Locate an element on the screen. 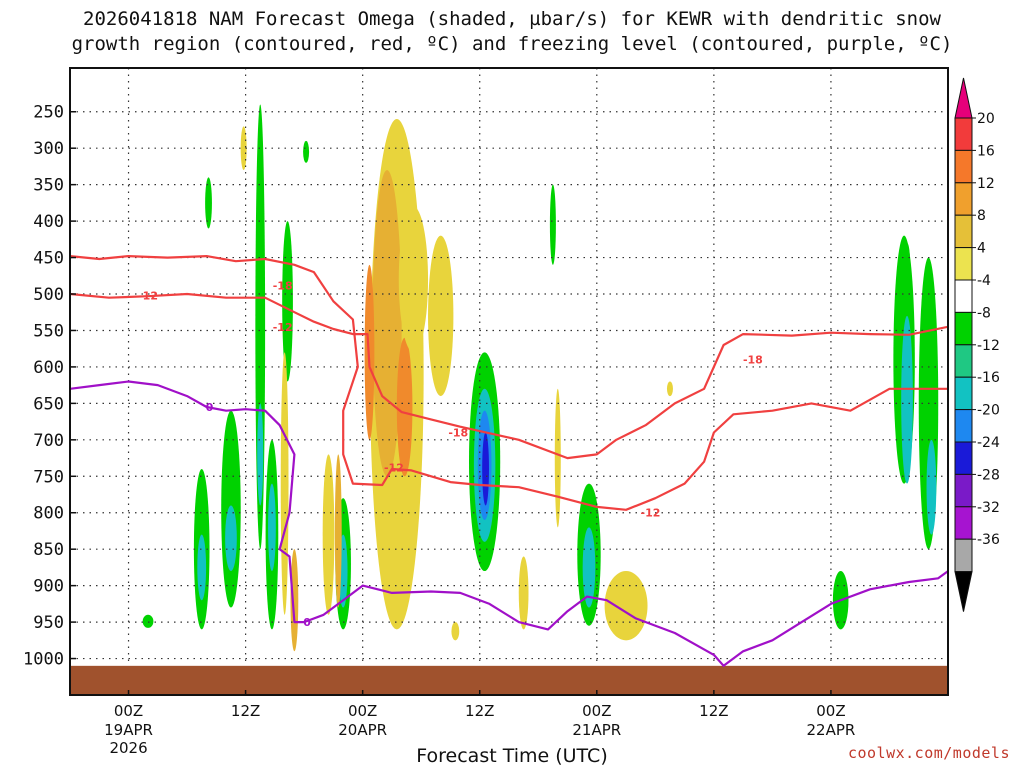  x-tick-label-24: 00Z is located at coordinates (362, 711).